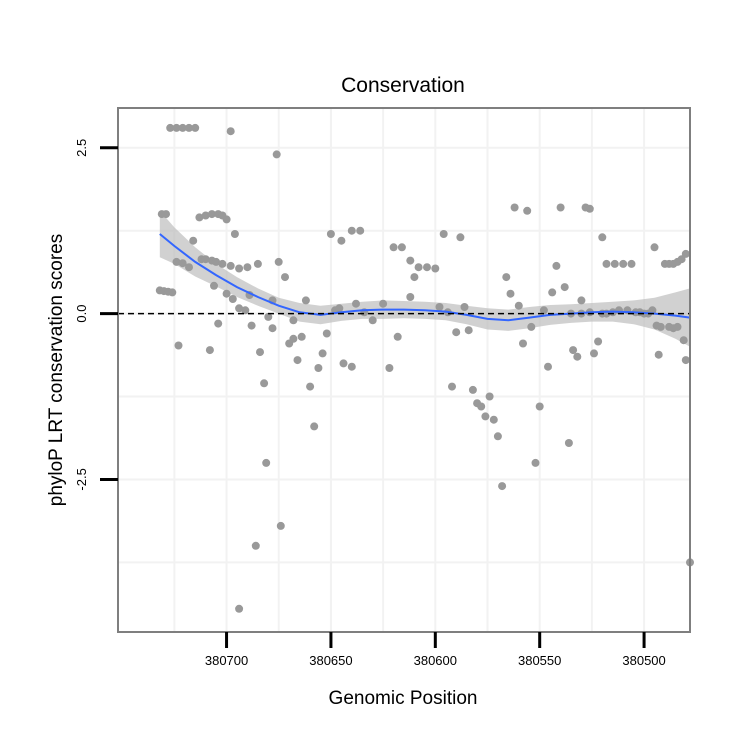 This screenshot has height=750, width=750. I want to click on x-tick-label: 380650, so click(330, 660).